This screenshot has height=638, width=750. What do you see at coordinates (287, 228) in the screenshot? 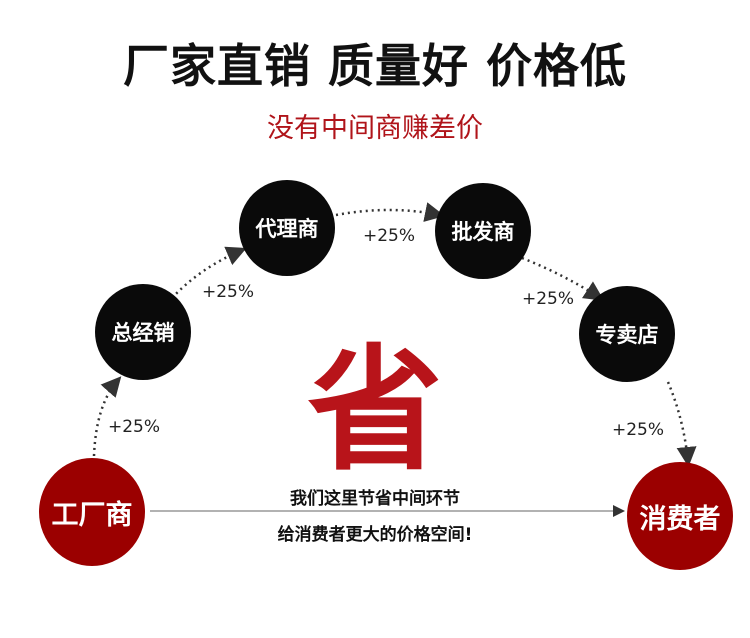
I see `node-agent: 代理商` at bounding box center [287, 228].